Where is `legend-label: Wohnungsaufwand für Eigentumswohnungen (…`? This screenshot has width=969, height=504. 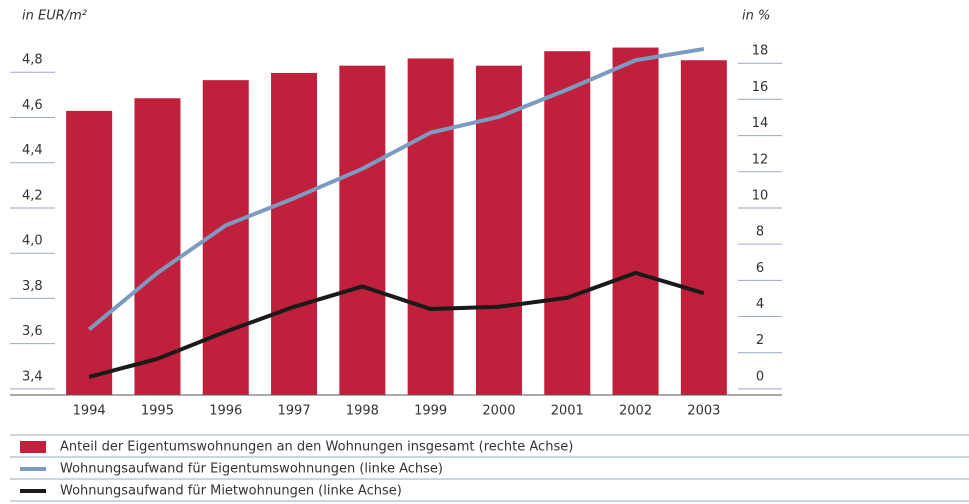
legend-label: Wohnungsaufwand für Eigentumswohnungen (… is located at coordinates (251, 469).